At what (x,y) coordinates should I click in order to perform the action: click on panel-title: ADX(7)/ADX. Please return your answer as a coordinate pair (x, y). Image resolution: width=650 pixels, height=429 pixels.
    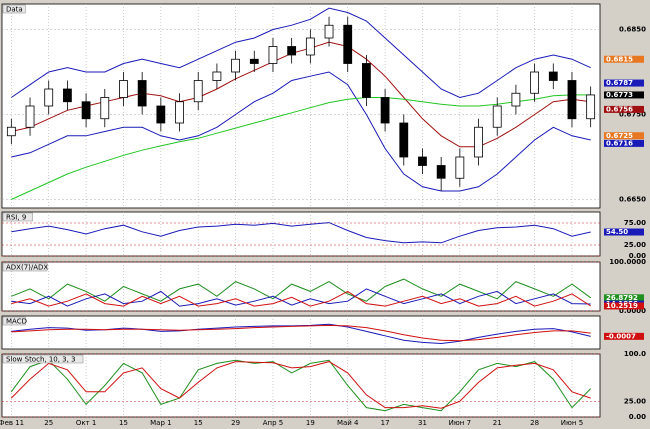
    Looking at the image, I should click on (27, 268).